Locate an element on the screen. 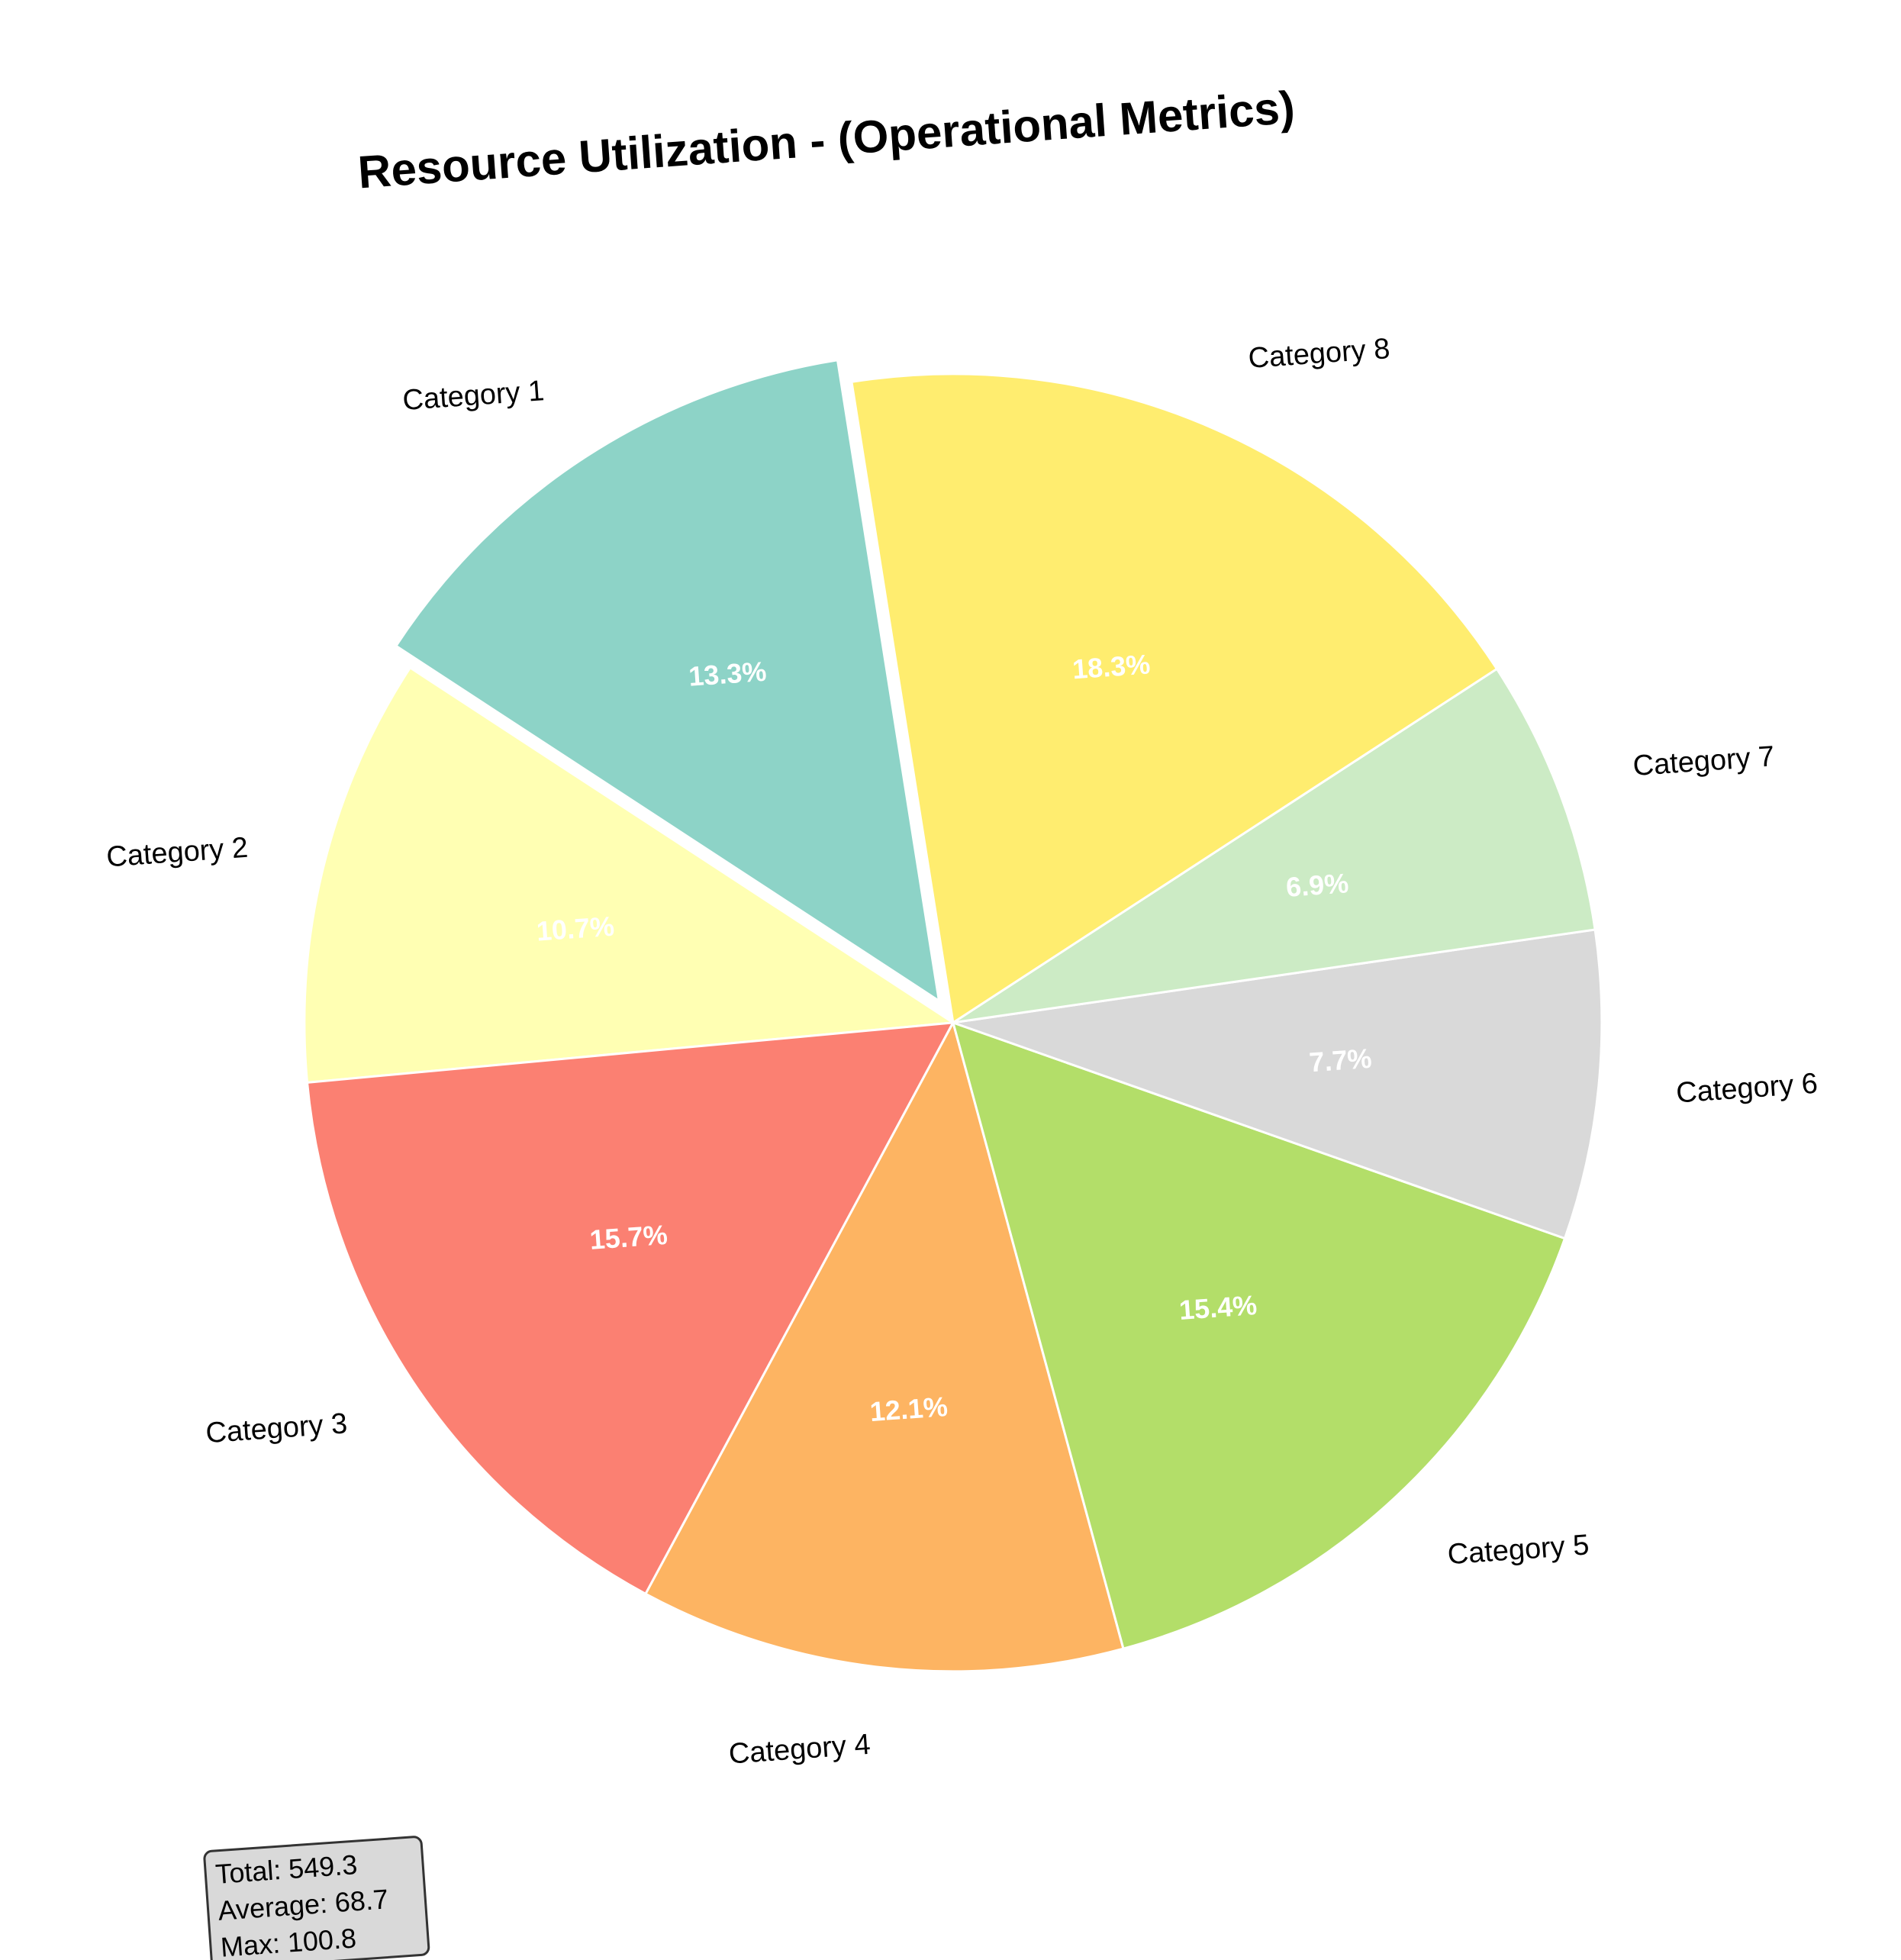  category-label-7: Category 7 is located at coordinates (1704, 761).